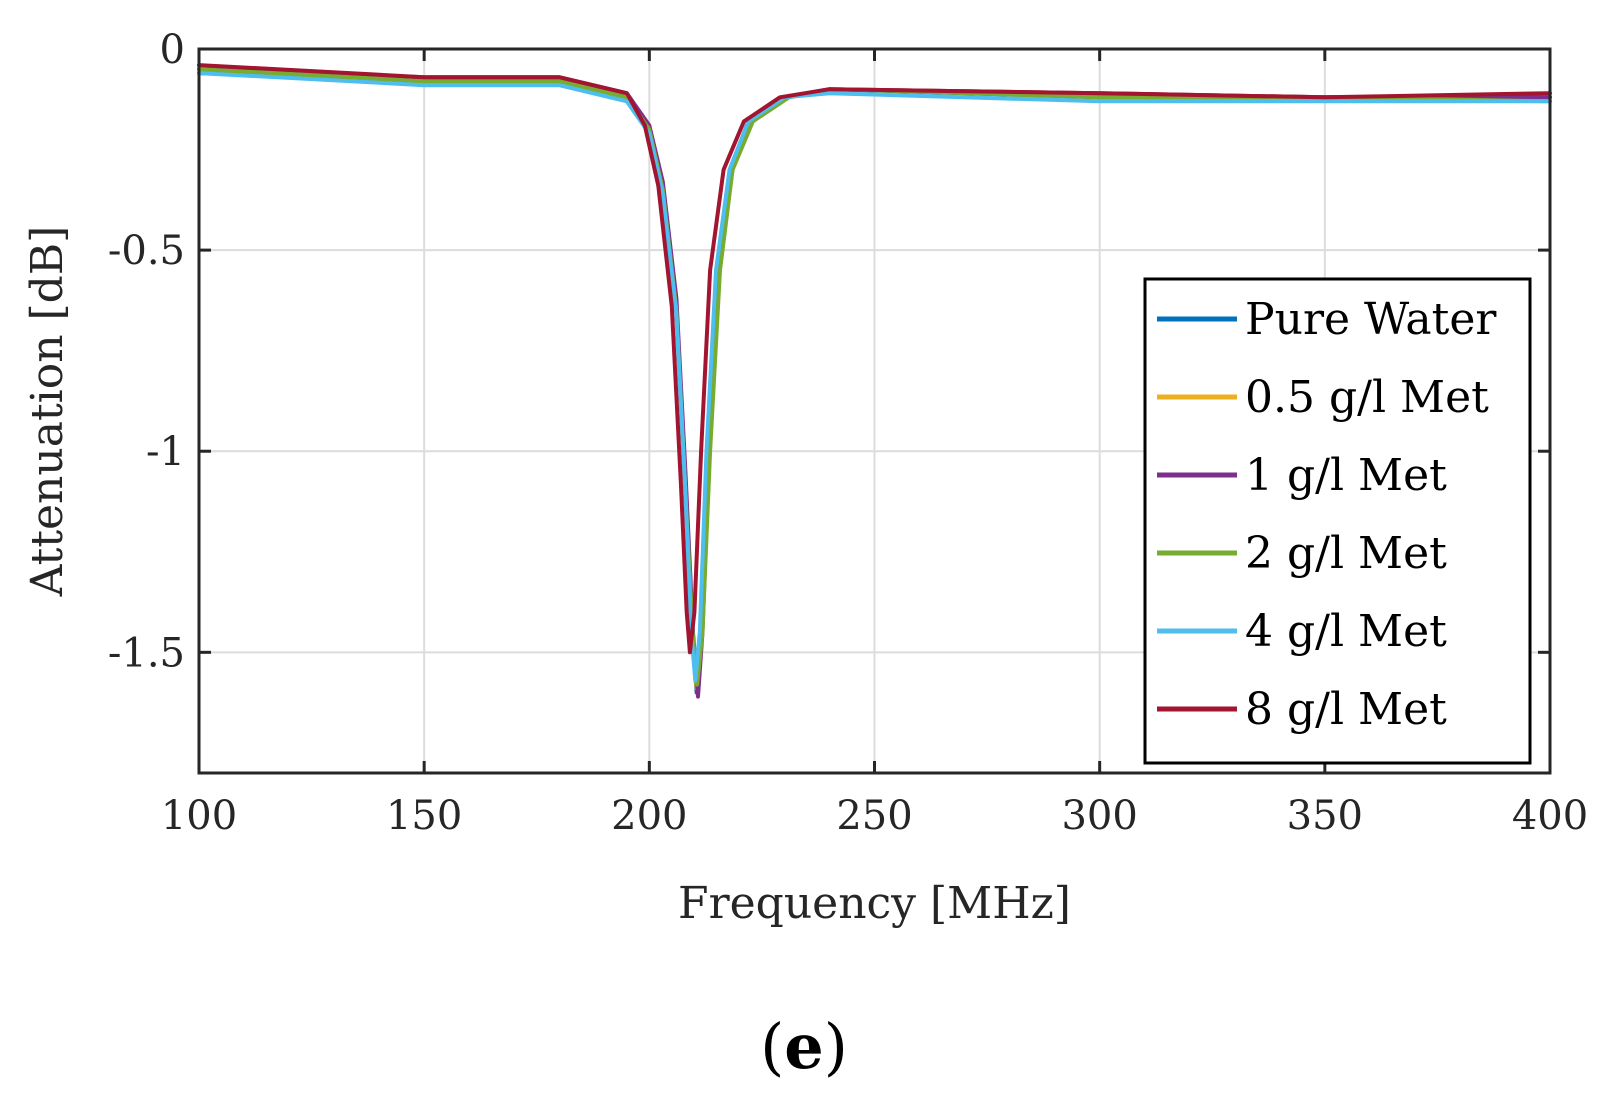  Describe the element at coordinates (1325, 816) in the screenshot. I see `x-tick-label: 350` at that location.